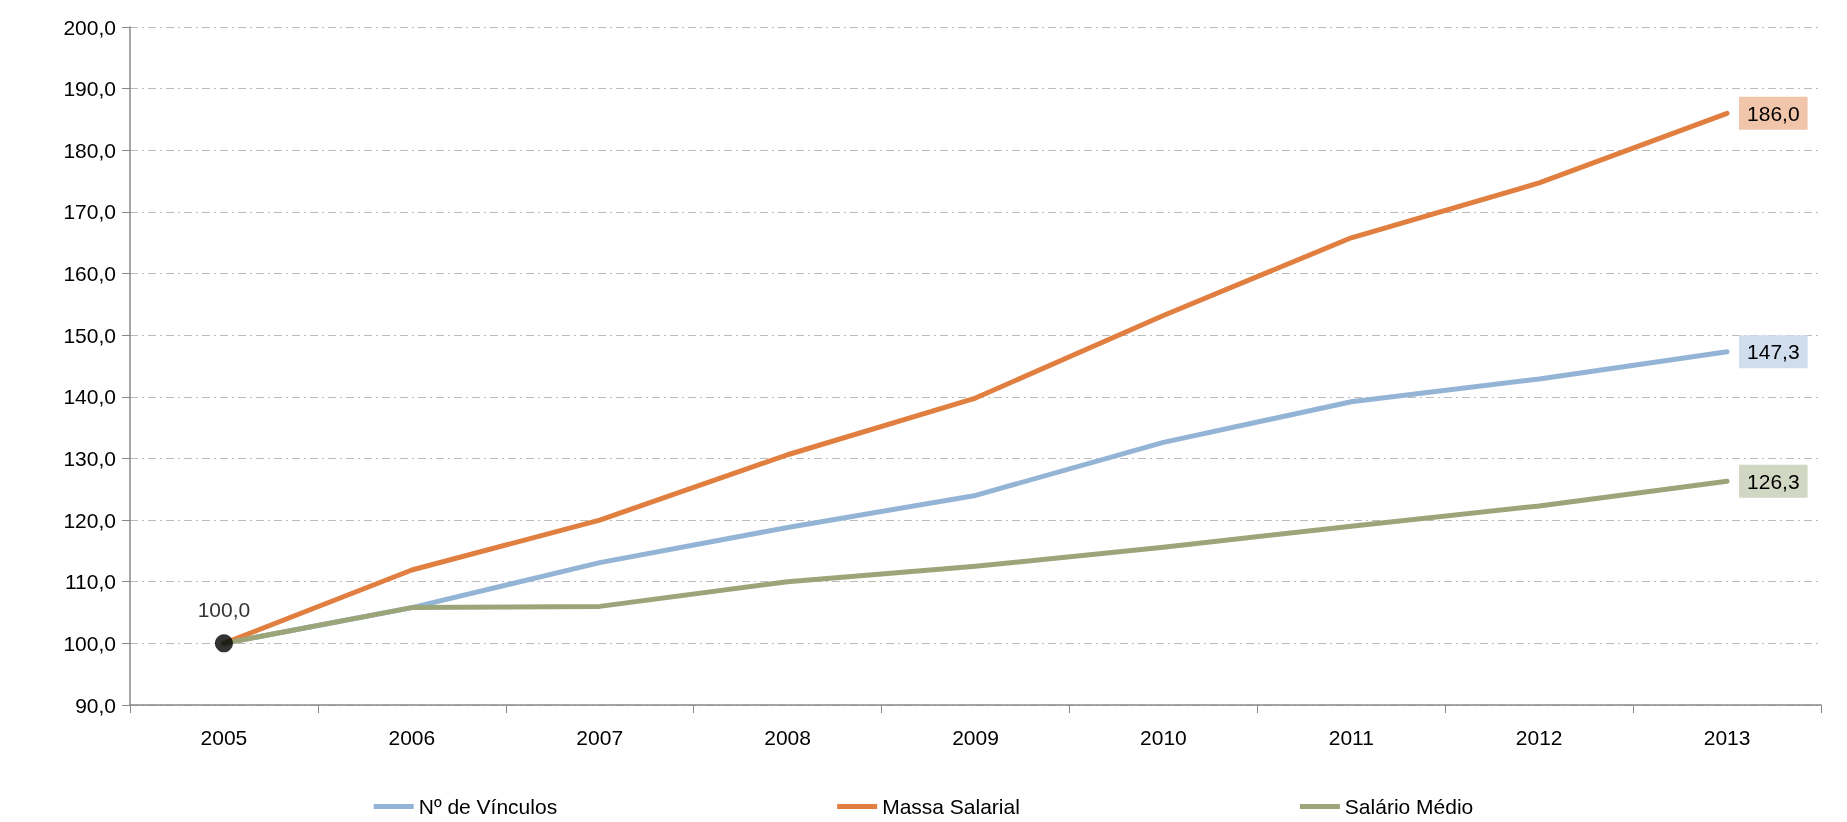  Describe the element at coordinates (1351, 737) in the screenshot. I see `x-tick-label: 2011` at that location.